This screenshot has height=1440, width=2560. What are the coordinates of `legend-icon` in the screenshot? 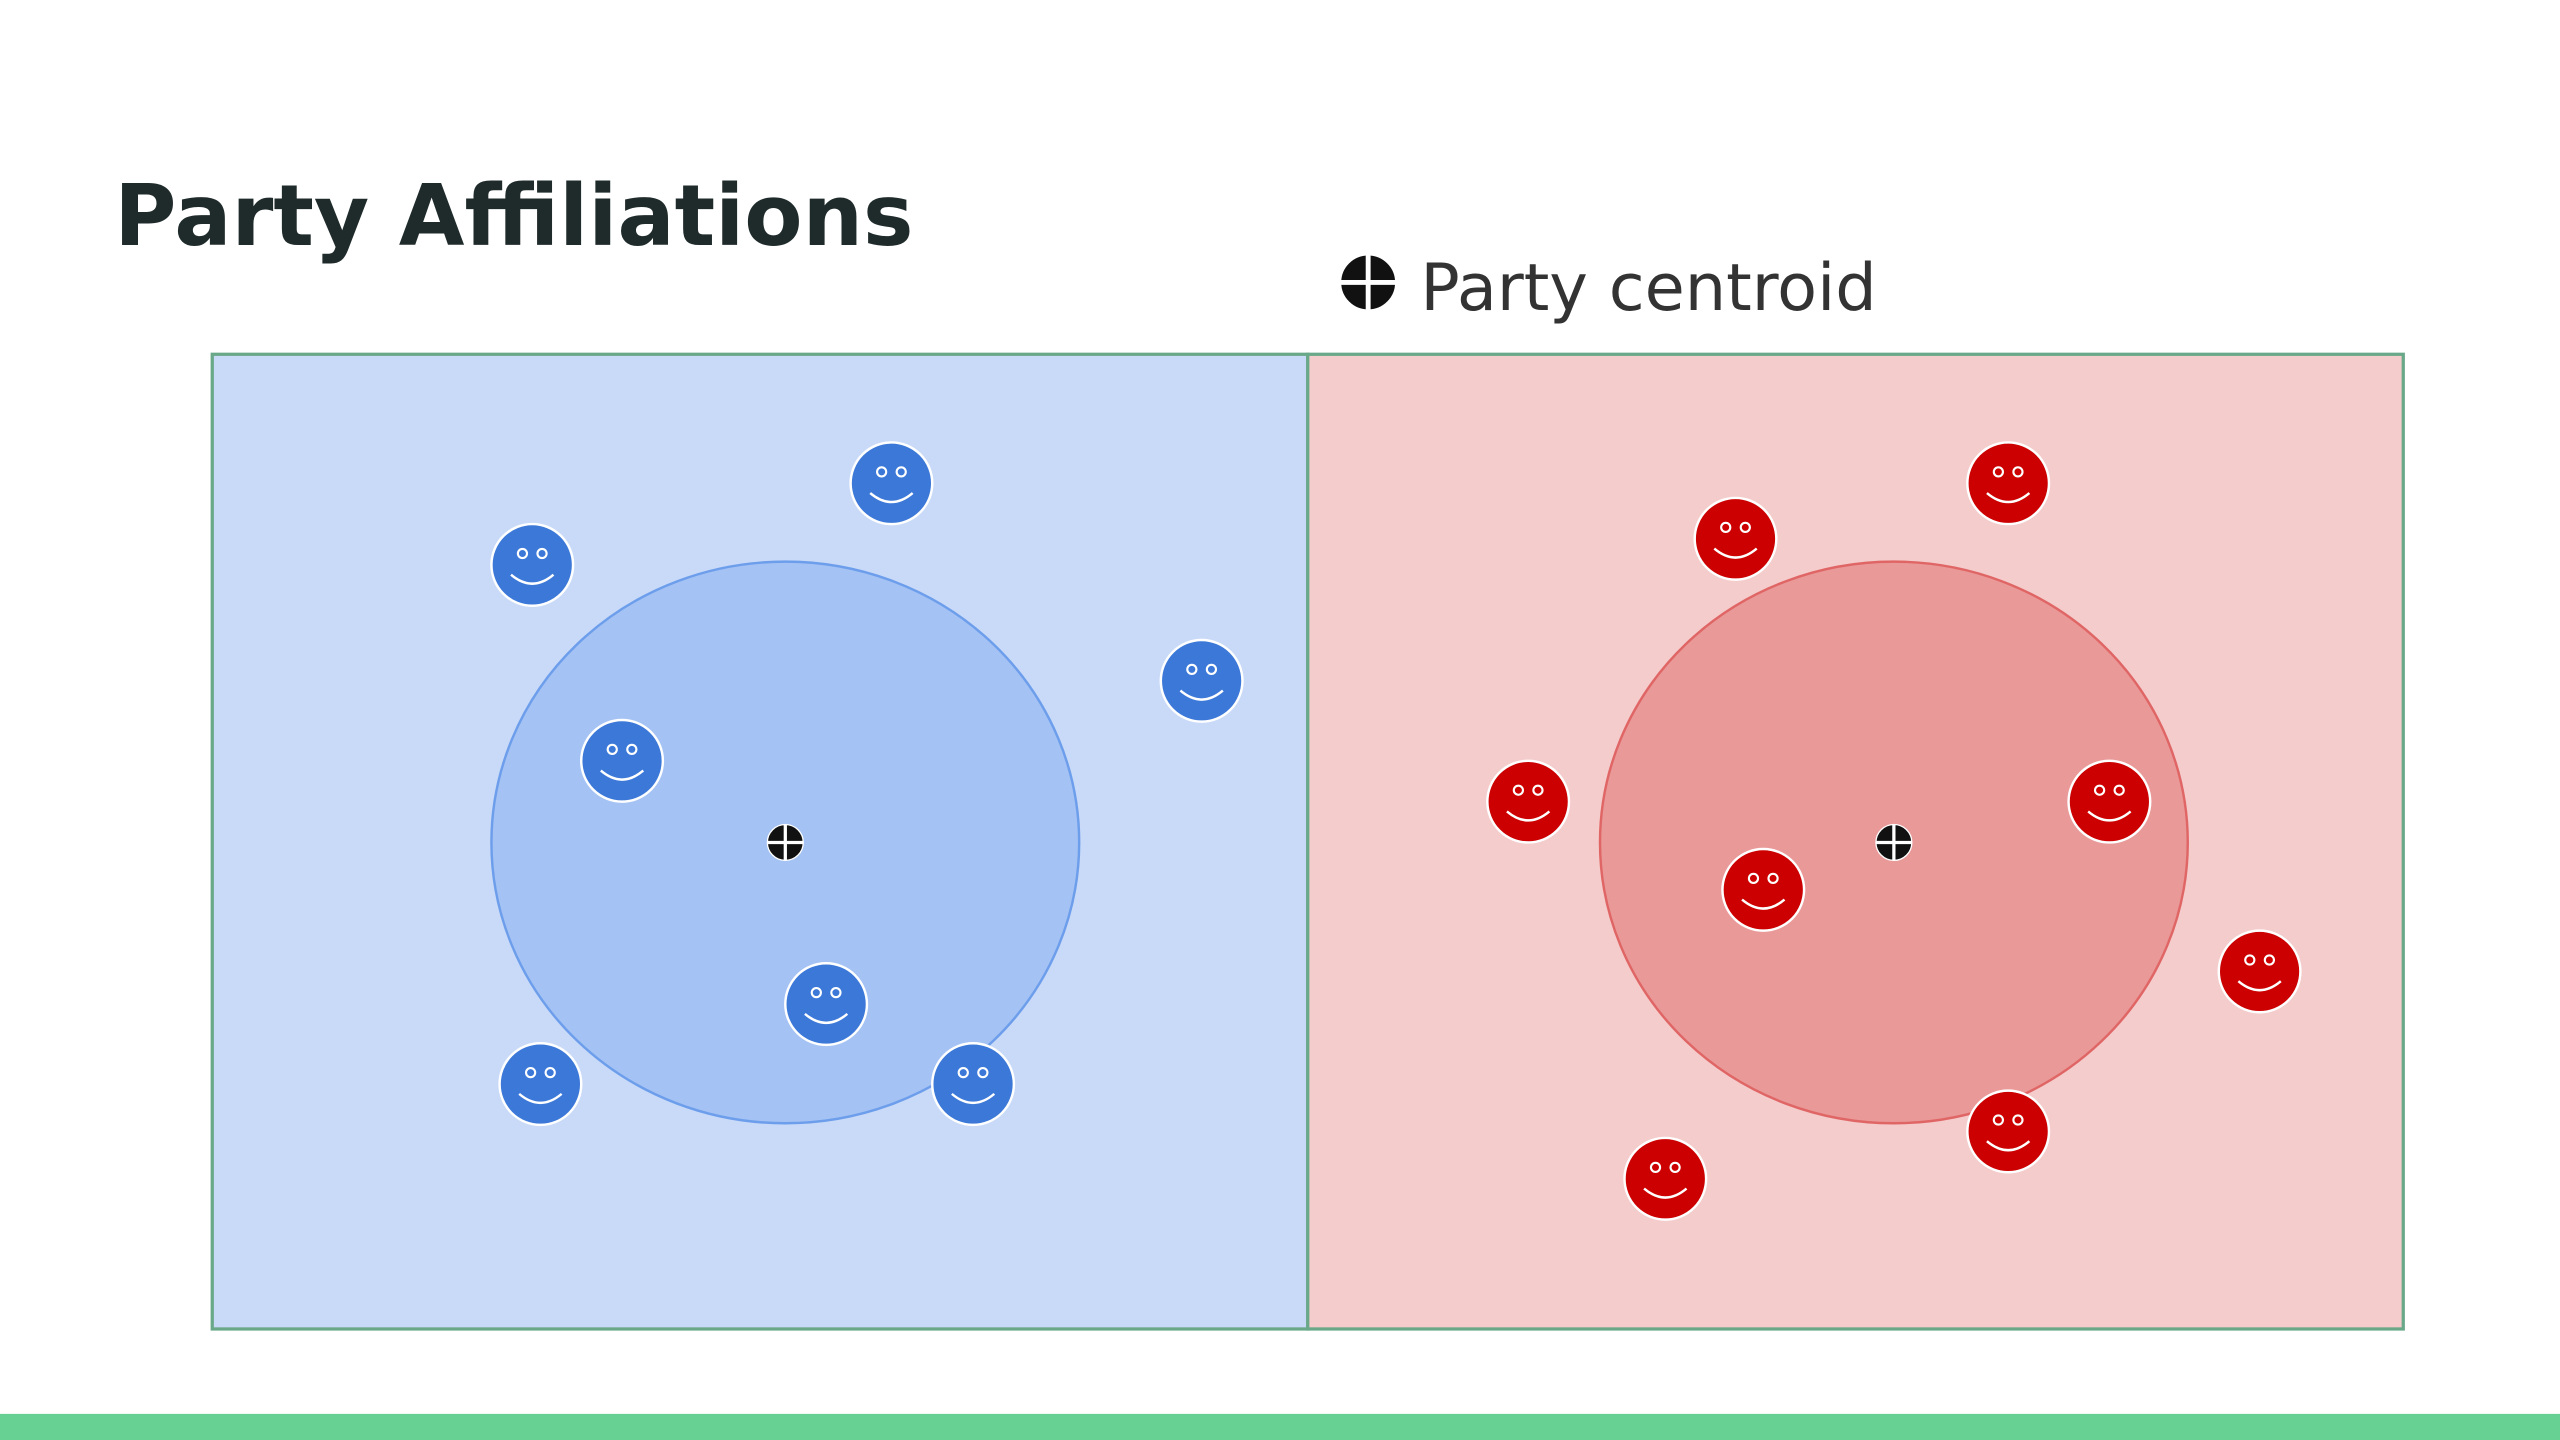 It's located at (1368, 282).